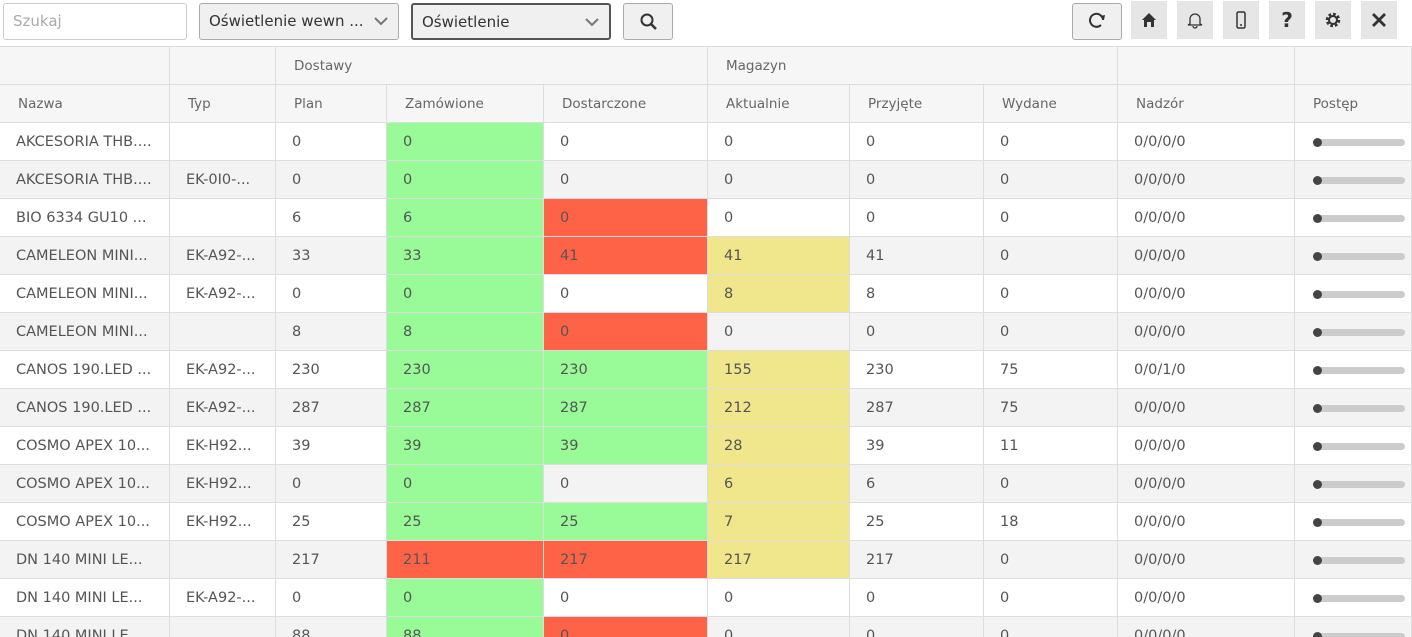 Image resolution: width=1412 pixels, height=637 pixels. What do you see at coordinates (223, 104) in the screenshot?
I see `column-header: Typ` at bounding box center [223, 104].